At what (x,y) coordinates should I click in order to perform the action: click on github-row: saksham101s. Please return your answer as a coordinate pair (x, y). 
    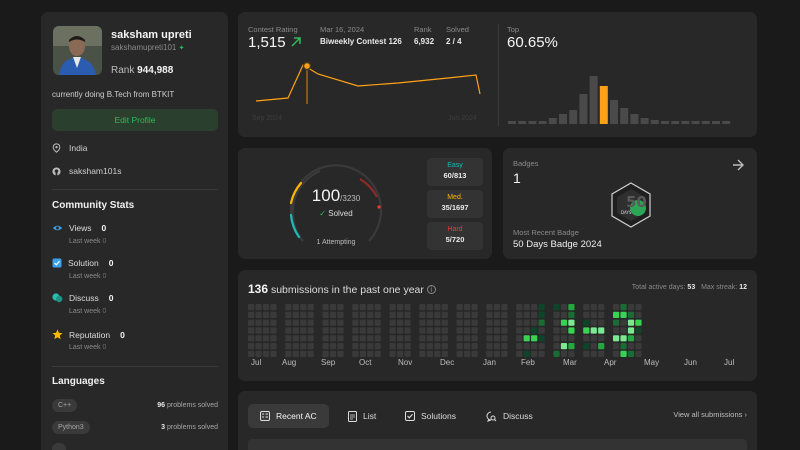
    Looking at the image, I should click on (86, 171).